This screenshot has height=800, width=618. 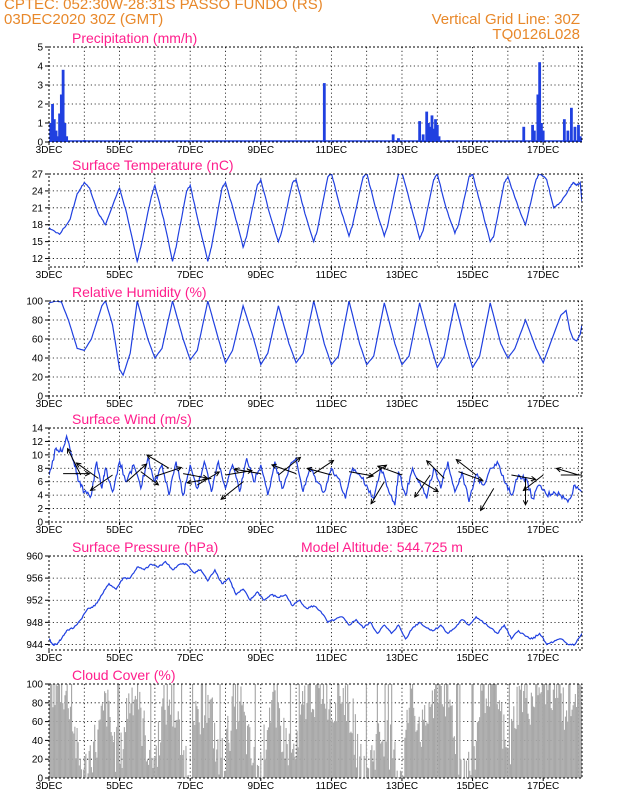 What do you see at coordinates (38, 242) in the screenshot?
I see `y-tick-label: 15` at bounding box center [38, 242].